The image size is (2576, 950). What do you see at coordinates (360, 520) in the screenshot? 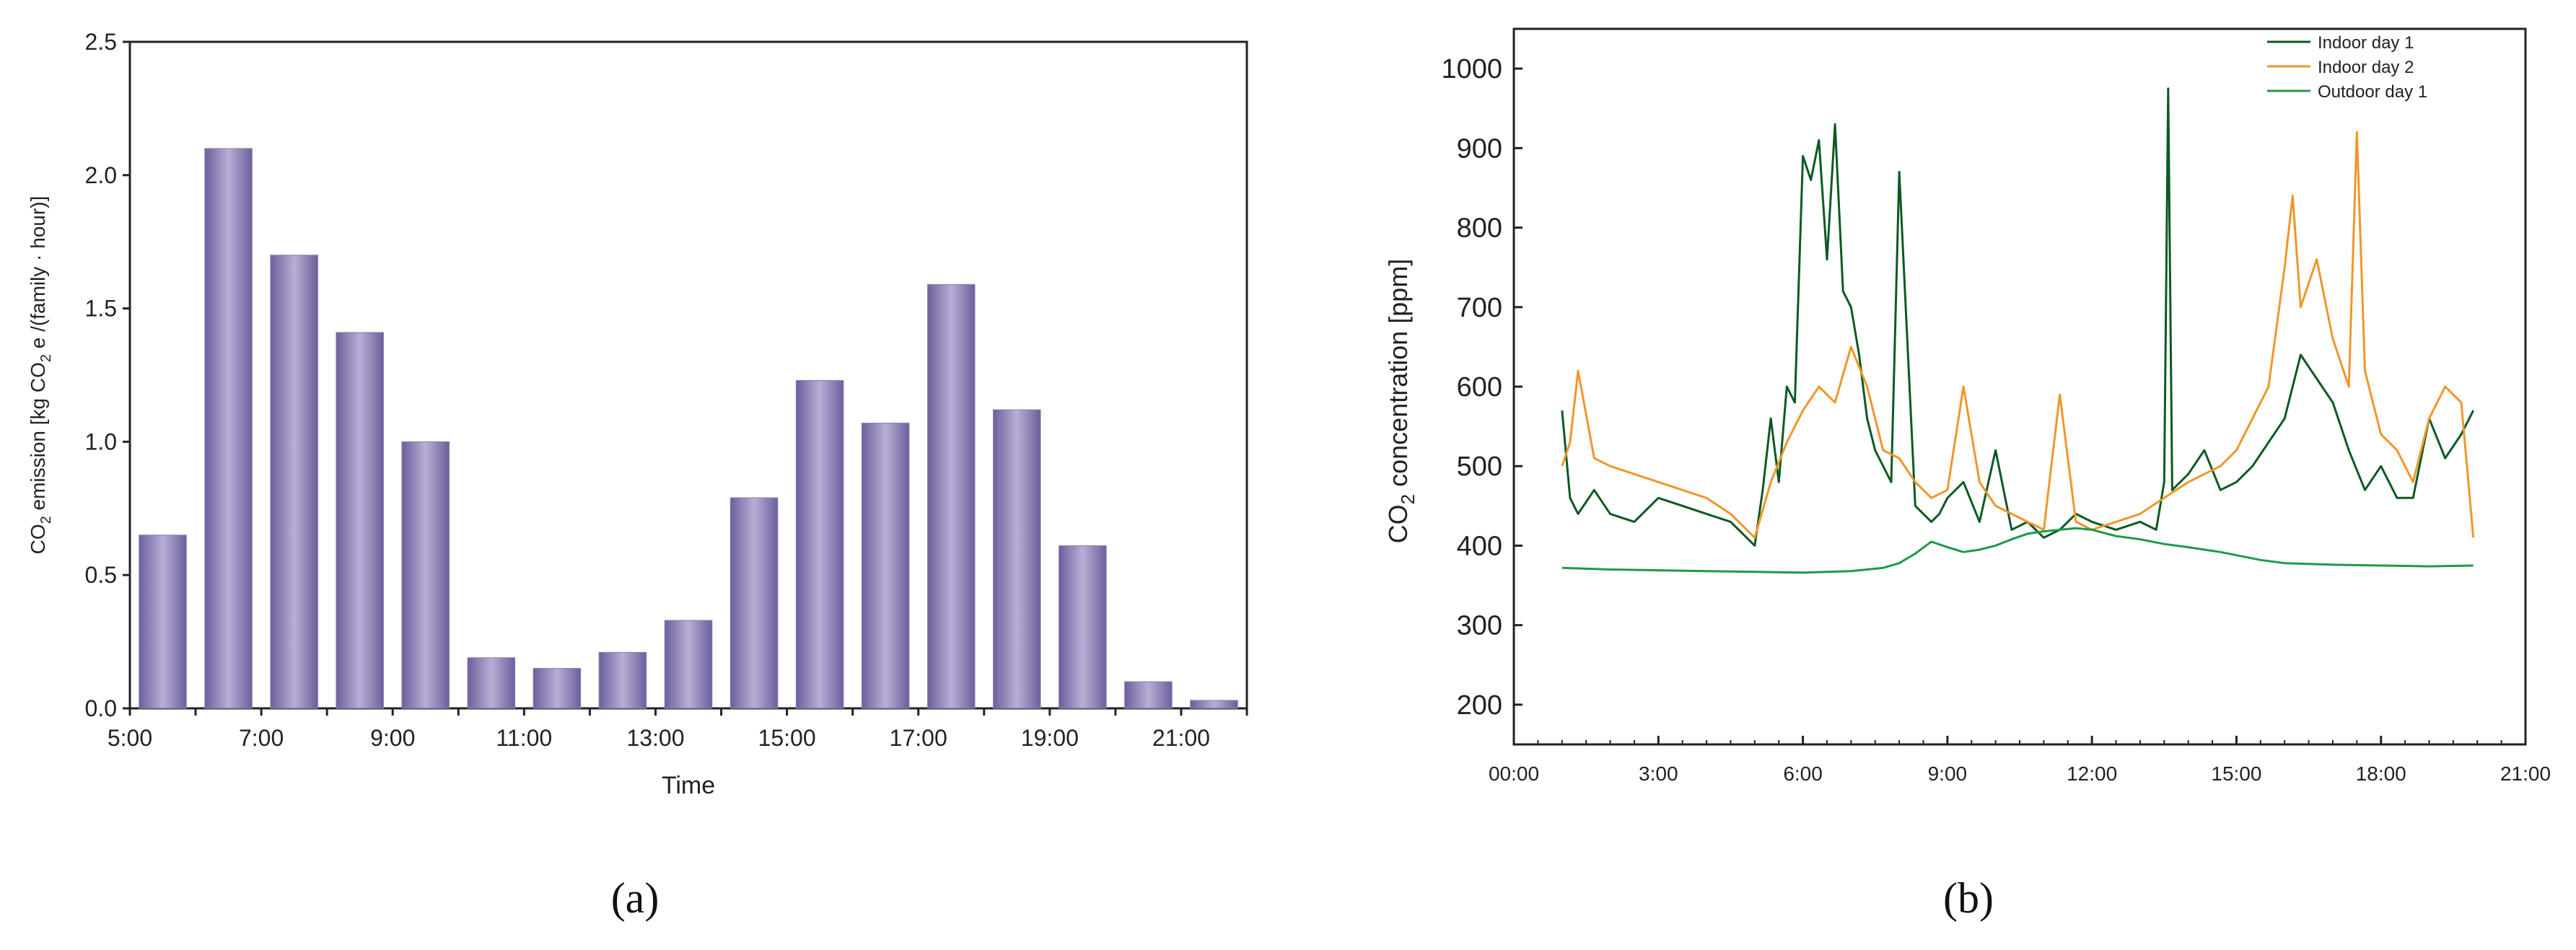
I see `bar-8:00` at bounding box center [360, 520].